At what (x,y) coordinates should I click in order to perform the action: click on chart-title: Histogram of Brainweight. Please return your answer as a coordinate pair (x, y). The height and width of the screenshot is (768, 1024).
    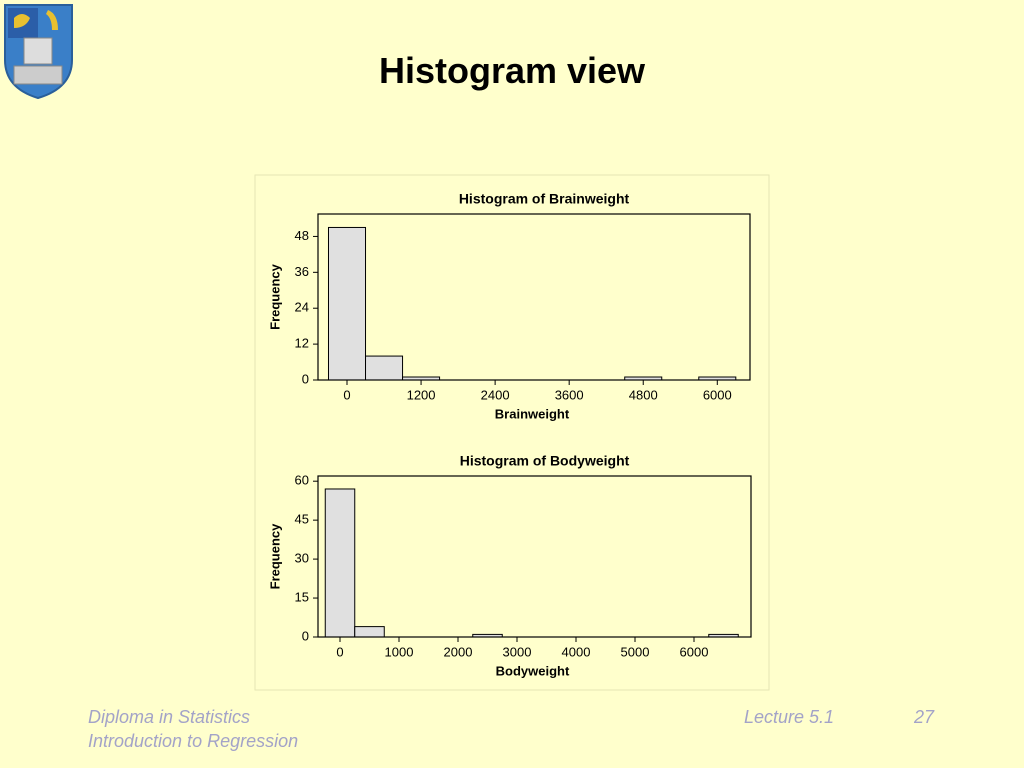
    Looking at the image, I should click on (544, 199).